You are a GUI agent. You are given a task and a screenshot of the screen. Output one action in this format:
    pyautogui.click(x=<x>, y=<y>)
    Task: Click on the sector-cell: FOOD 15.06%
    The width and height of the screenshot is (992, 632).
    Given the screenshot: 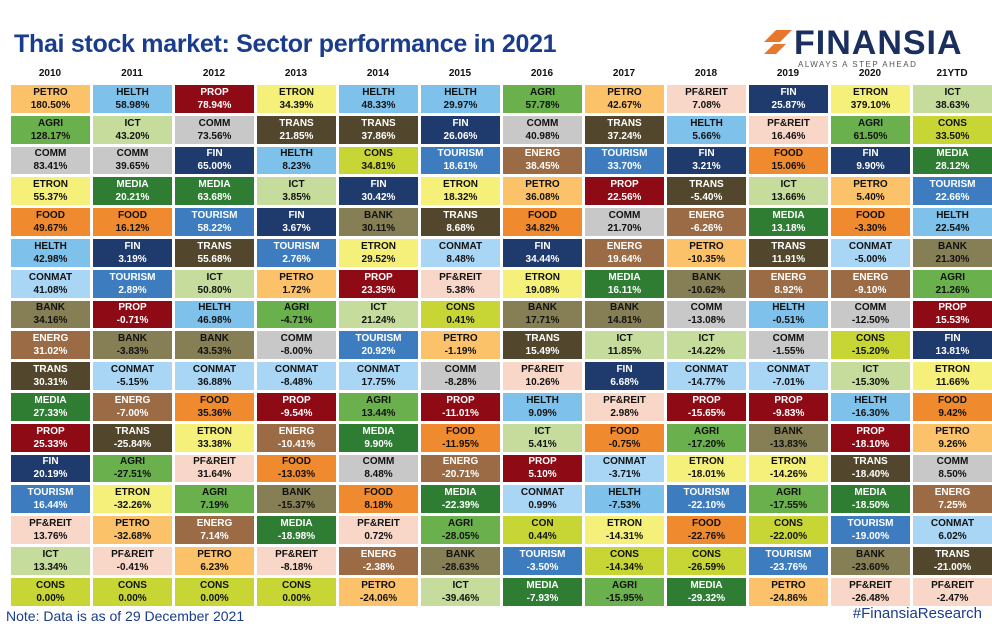 What is the action you would take?
    pyautogui.click(x=788, y=160)
    